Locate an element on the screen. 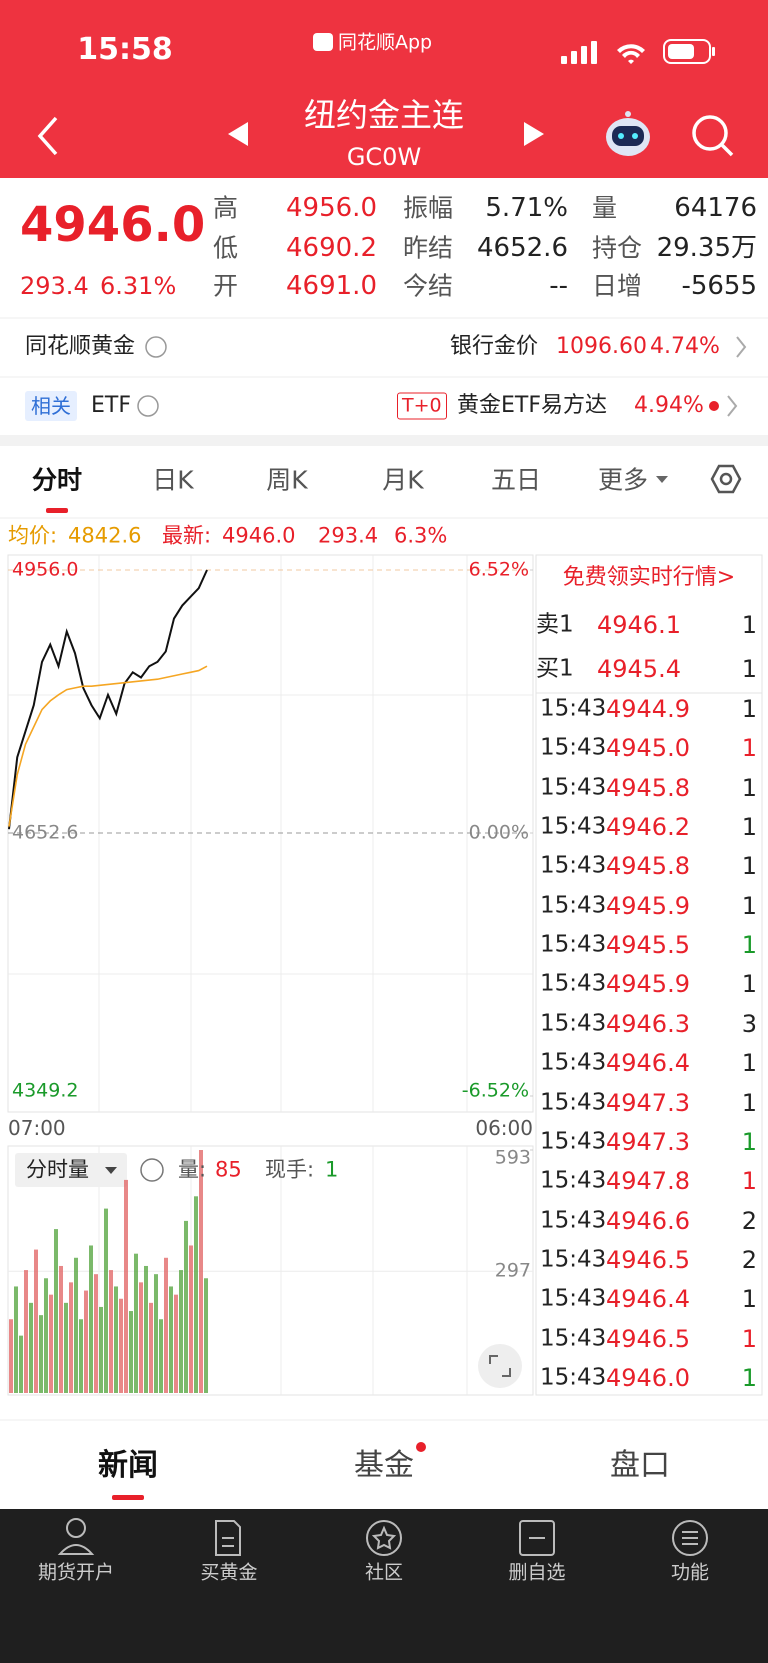 The image size is (768, 1663). stat-label: 昨结 is located at coordinates (428, 248).